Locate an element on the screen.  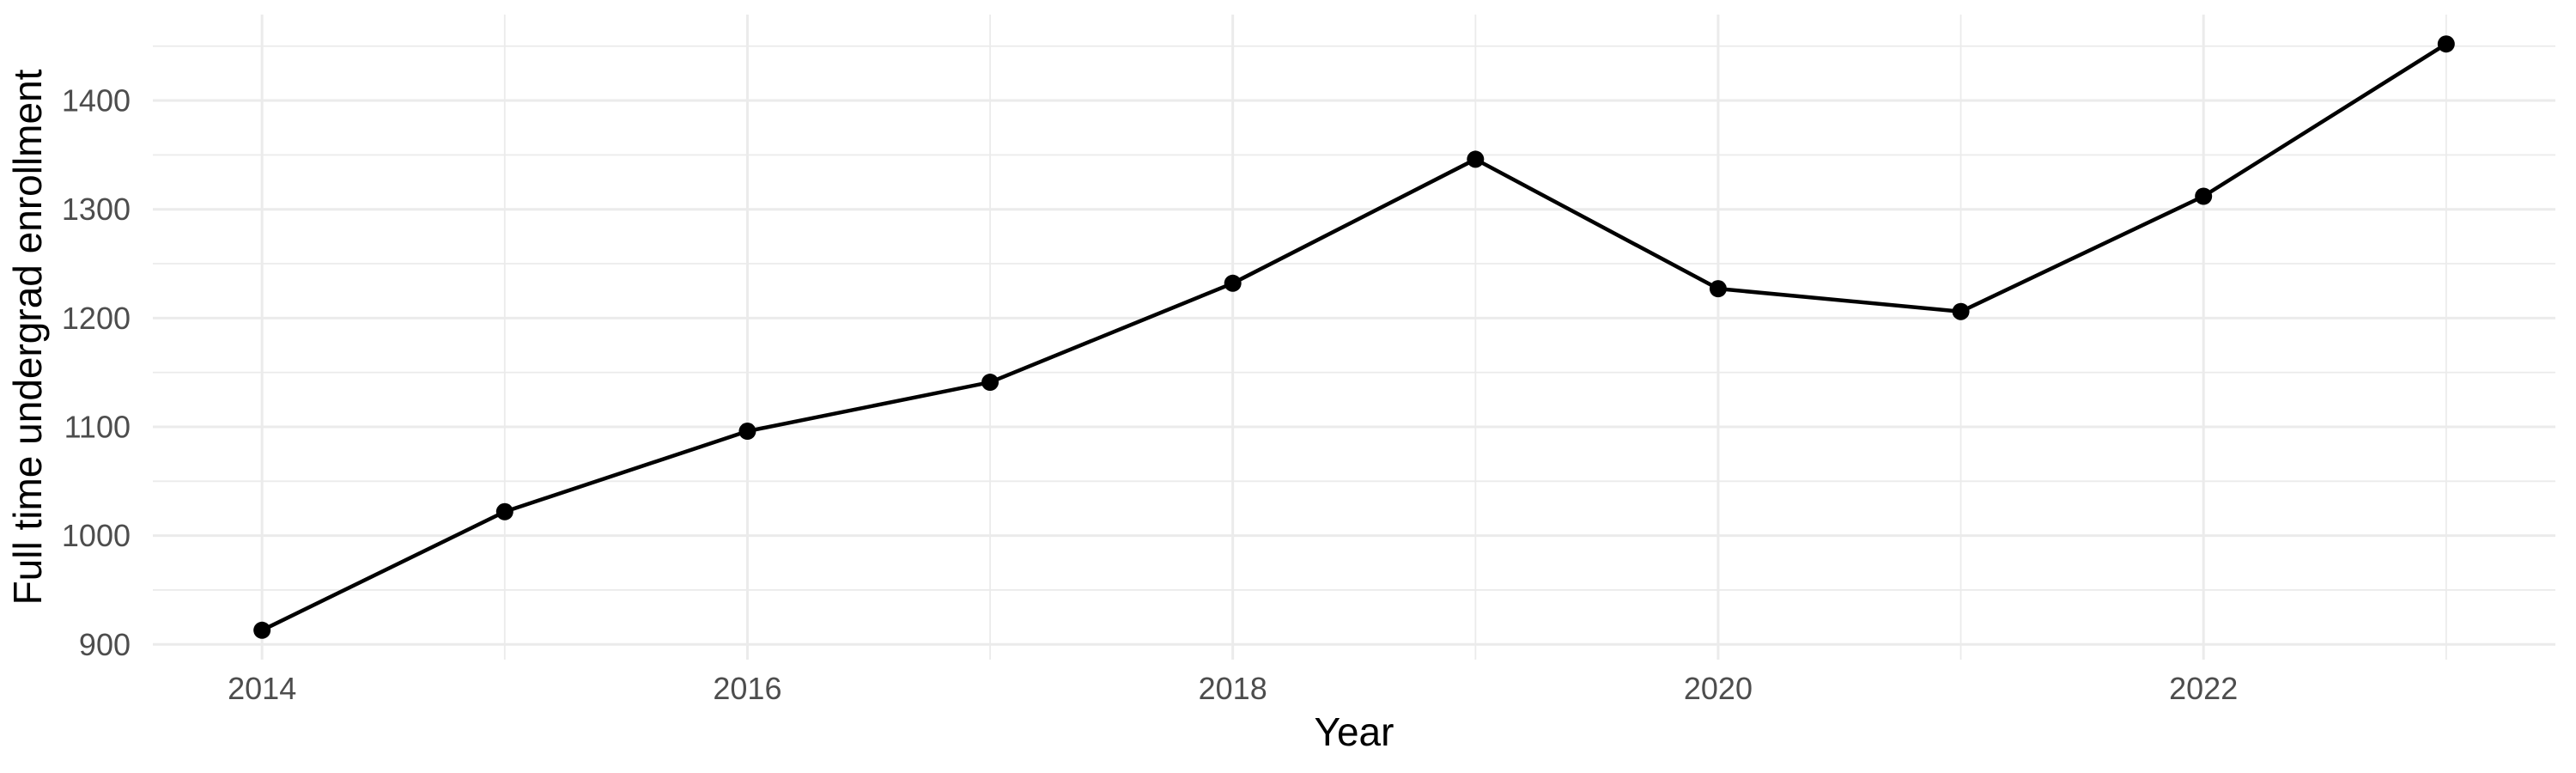
y-axis-tick-labels: 900 1000 1100 1200 1300 1400 is located at coordinates (96, 372).